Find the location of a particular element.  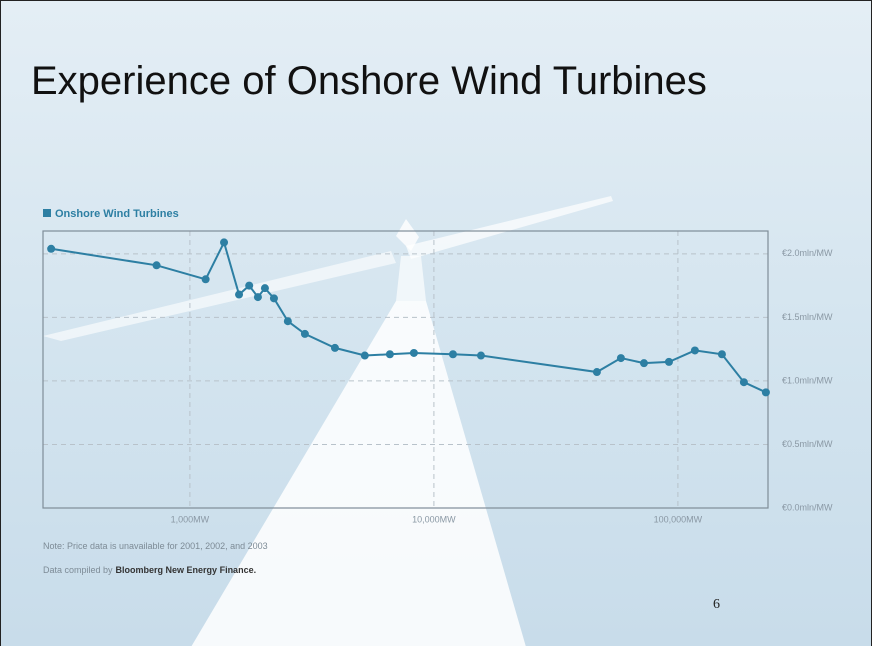

y-tick-label: €2.0mln/MW is located at coordinates (807, 253).